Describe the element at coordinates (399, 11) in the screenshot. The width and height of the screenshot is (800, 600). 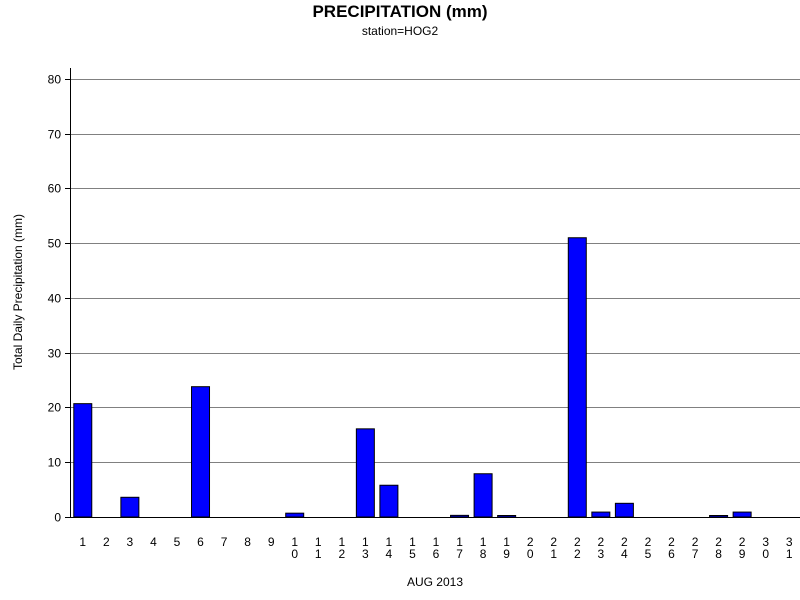
I see `chart-title: PRECIPITATION (mm)` at that location.